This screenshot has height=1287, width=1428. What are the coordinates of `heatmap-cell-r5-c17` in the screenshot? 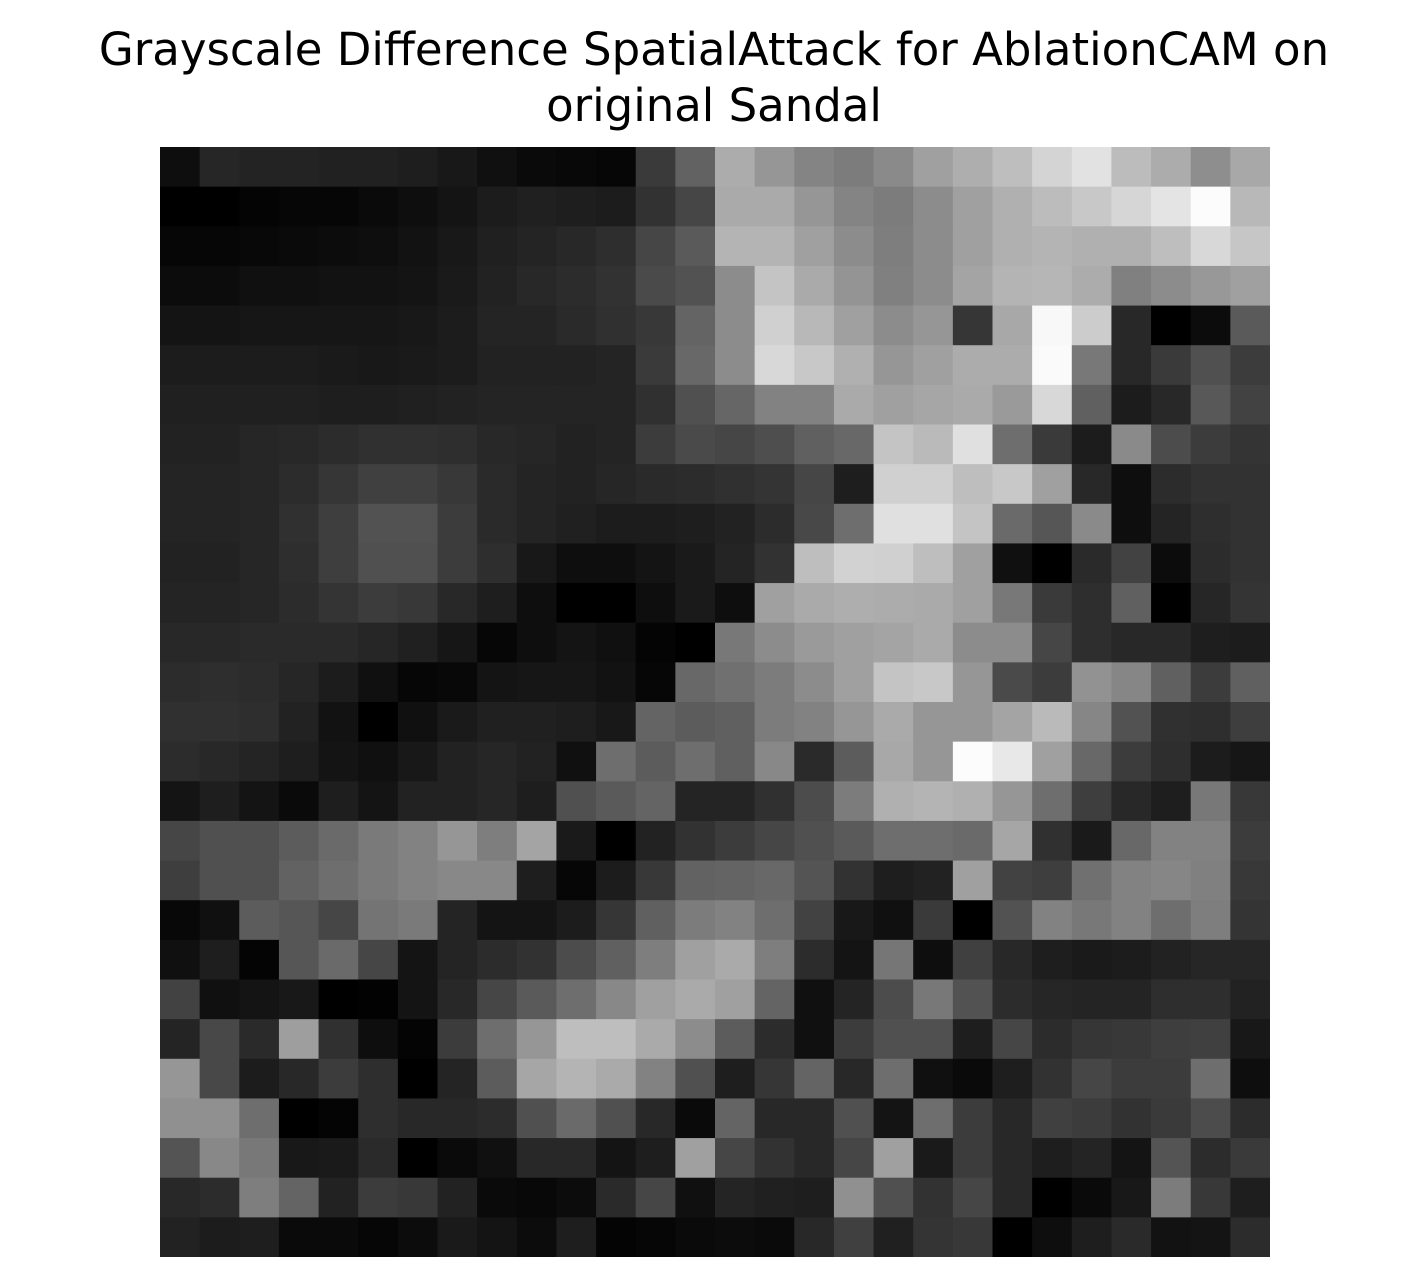 It's located at (854, 365).